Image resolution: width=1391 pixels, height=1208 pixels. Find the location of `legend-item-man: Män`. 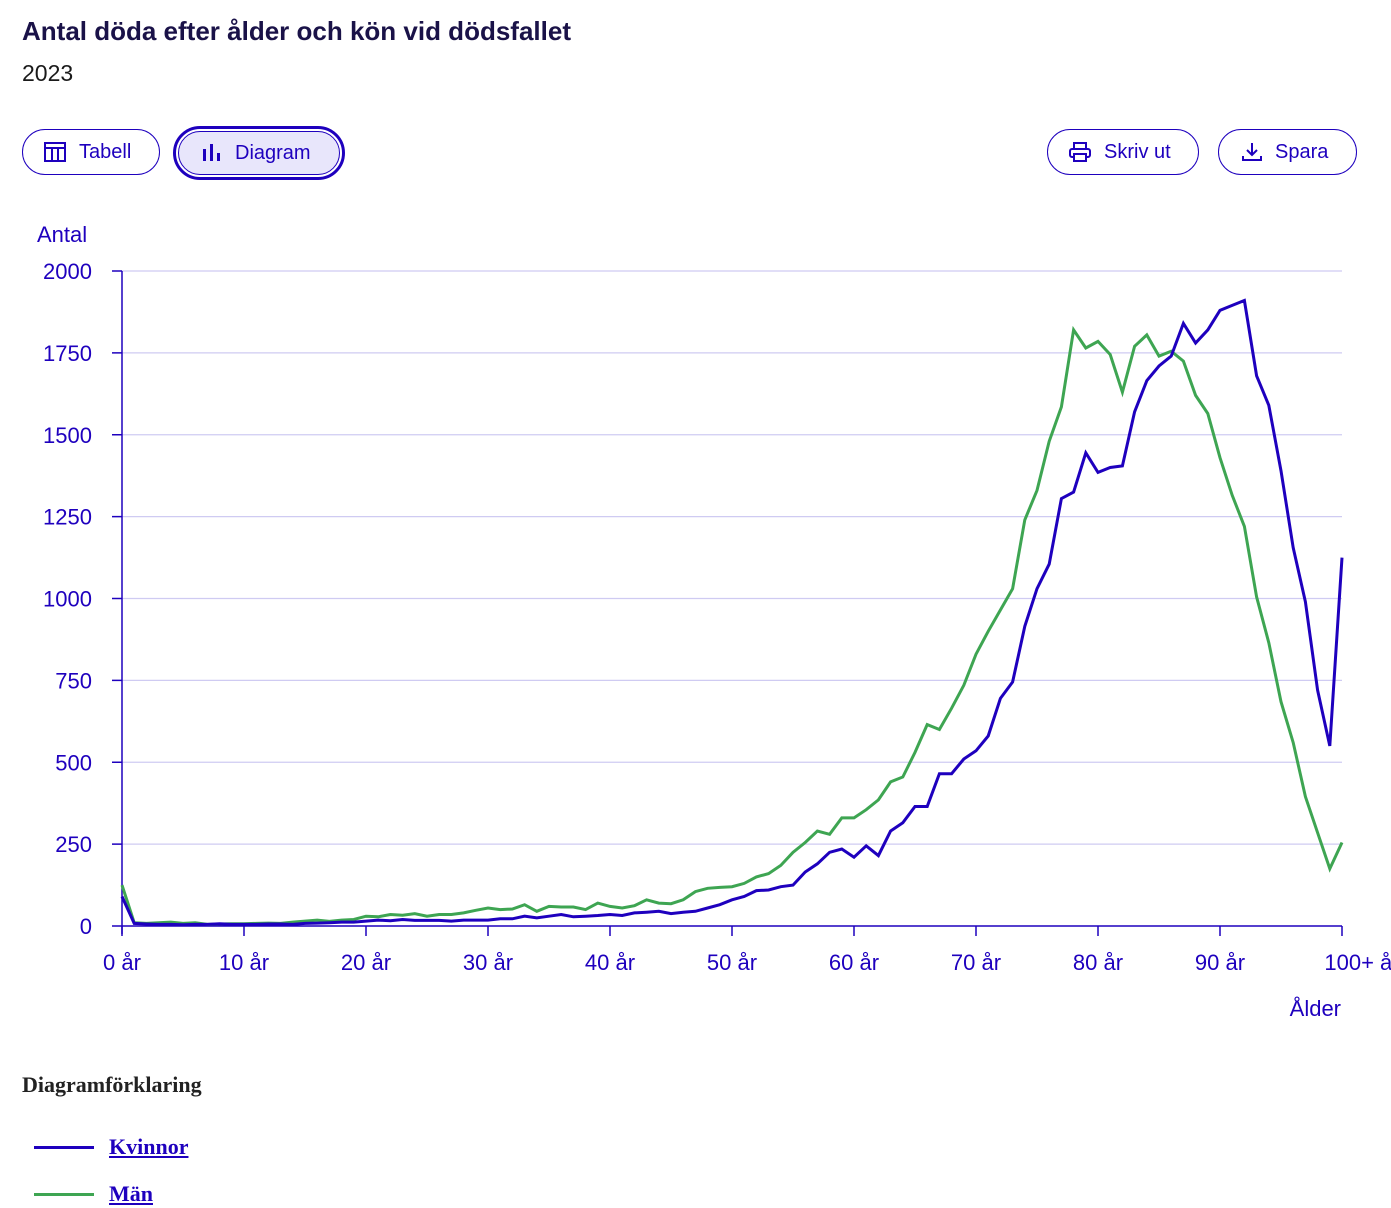

legend-item-man: Män is located at coordinates (93, 1194).